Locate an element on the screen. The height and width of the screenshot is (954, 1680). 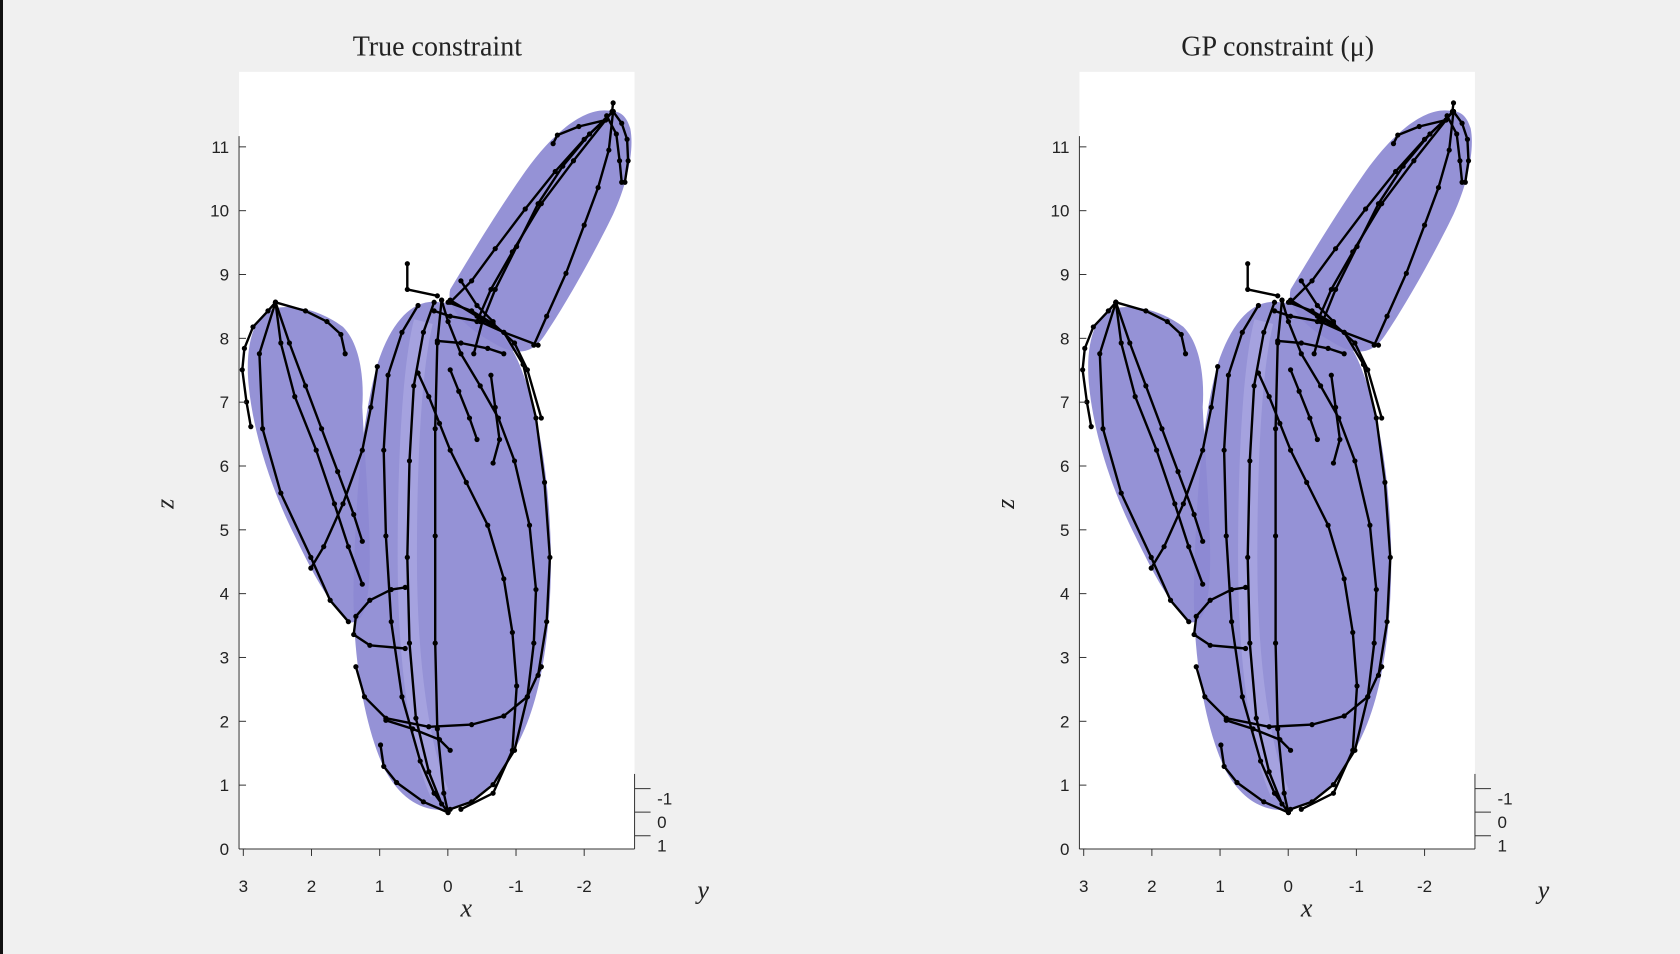
x-axis is located at coordinates (1277, 852).